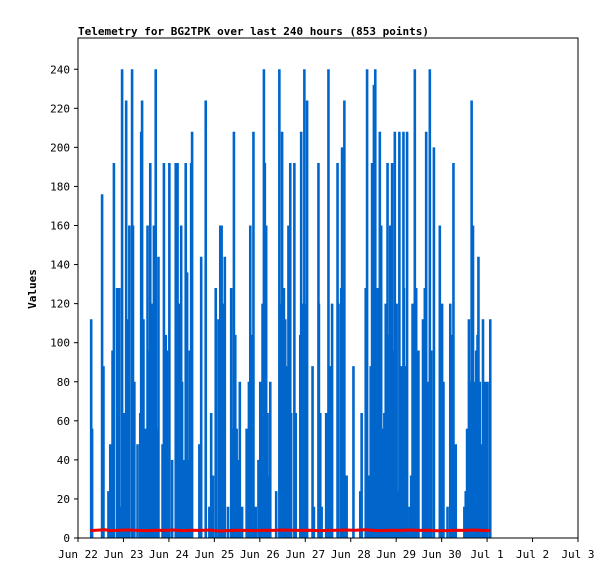 The height and width of the screenshot is (579, 615). Describe the element at coordinates (305, 554) in the screenshot. I see `x-tick-label: Jun 27` at that location.